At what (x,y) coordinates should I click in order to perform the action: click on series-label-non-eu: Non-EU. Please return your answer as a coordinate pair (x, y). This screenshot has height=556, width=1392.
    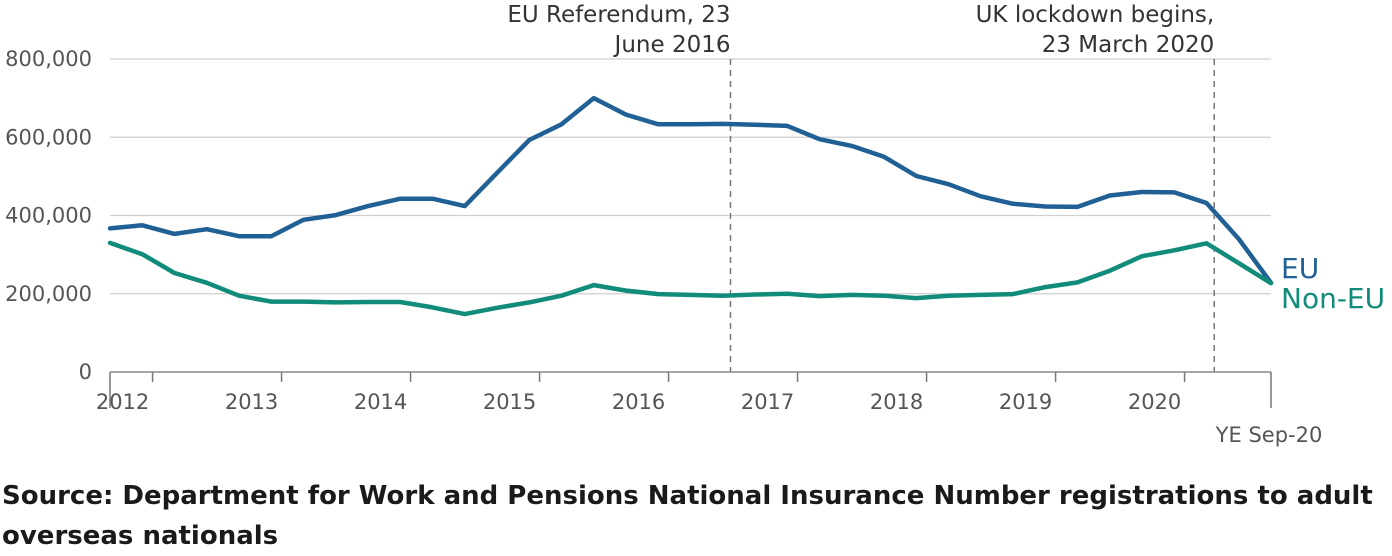
    Looking at the image, I should click on (1333, 298).